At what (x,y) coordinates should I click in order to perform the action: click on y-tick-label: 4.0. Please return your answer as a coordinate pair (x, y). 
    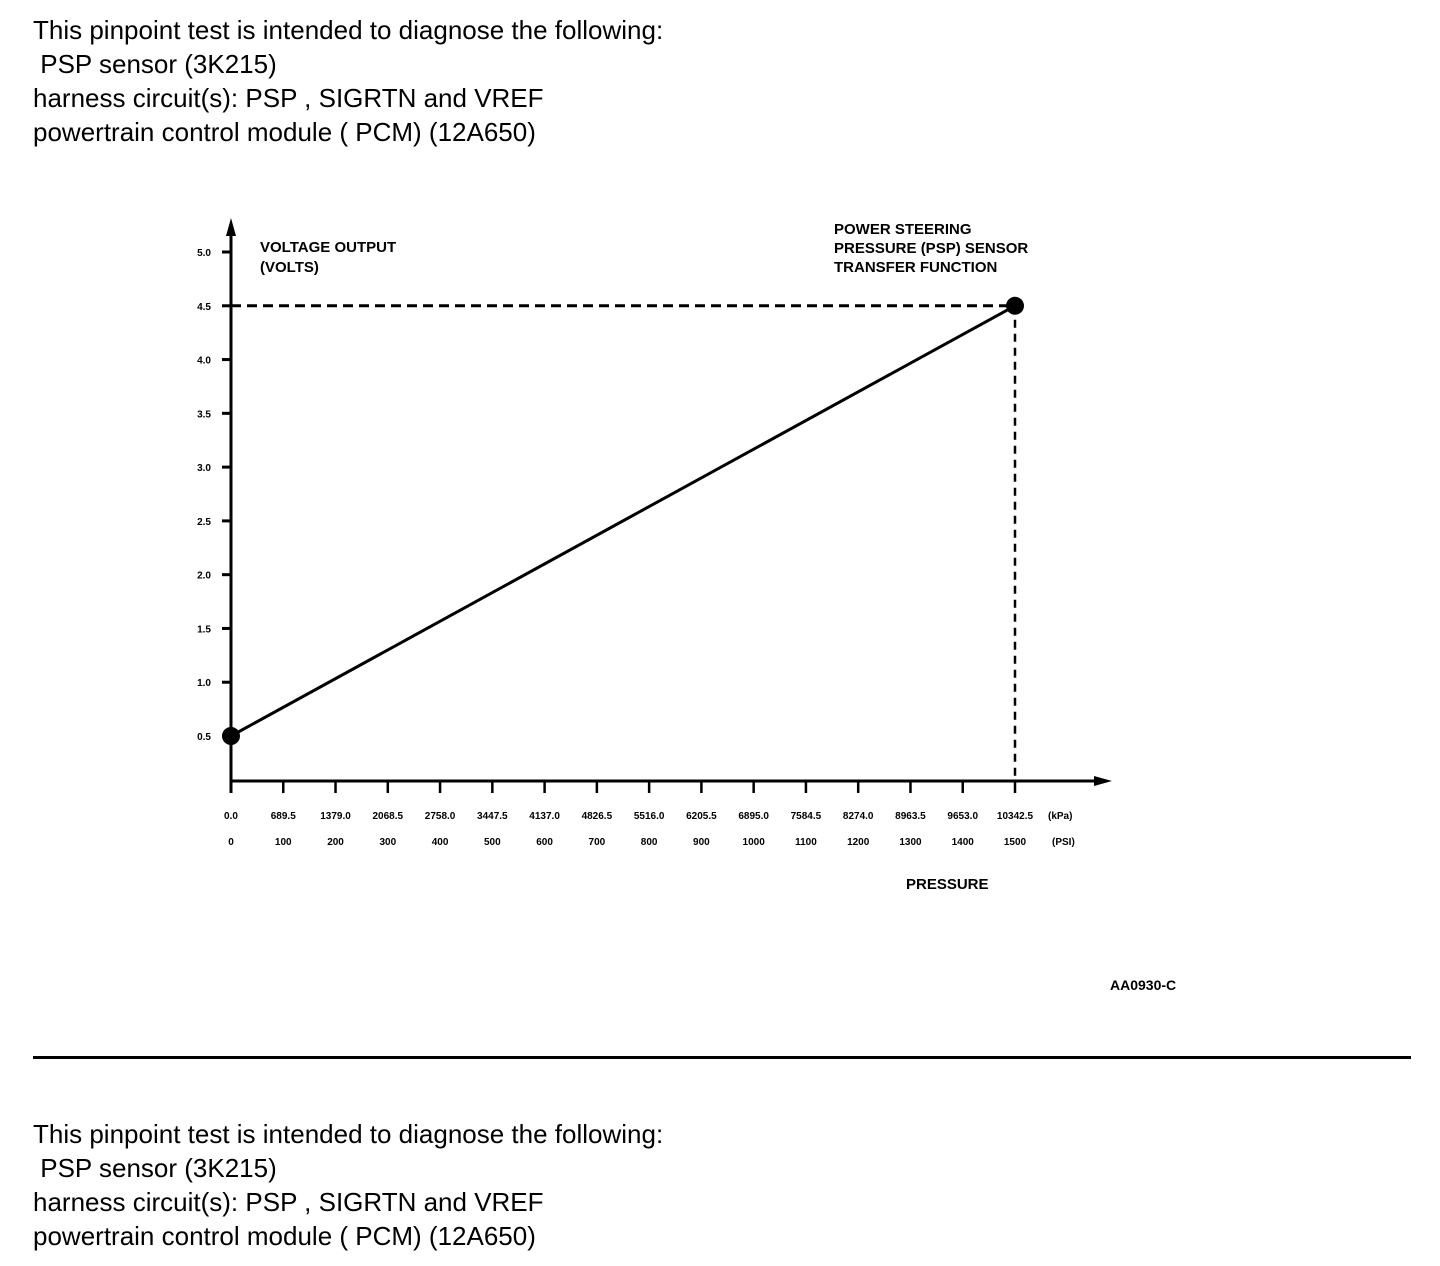
    Looking at the image, I should click on (204, 361).